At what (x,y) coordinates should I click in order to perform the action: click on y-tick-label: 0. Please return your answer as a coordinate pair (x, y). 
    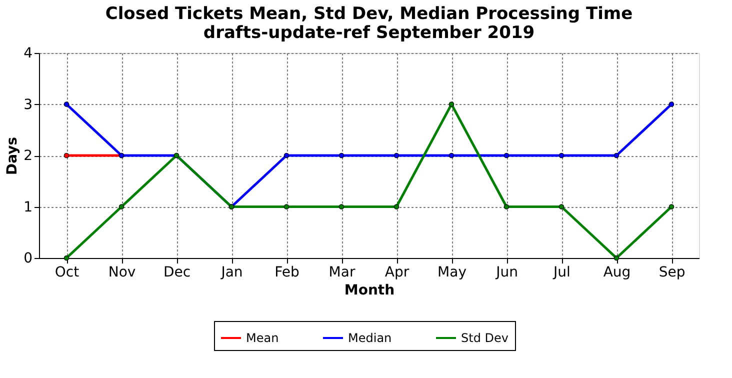
    Looking at the image, I should click on (28, 258).